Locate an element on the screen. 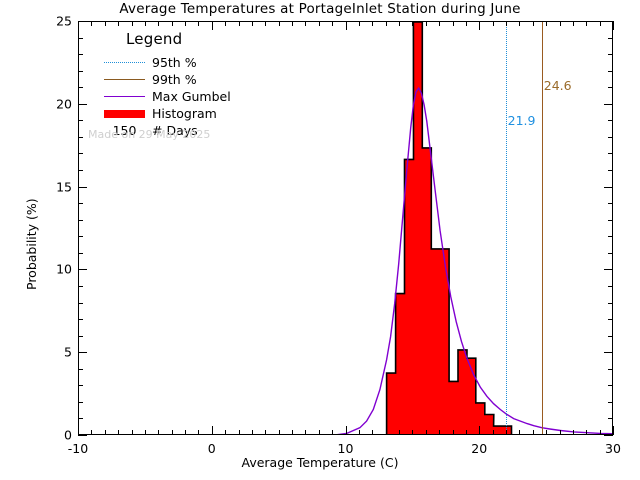 The width and height of the screenshot is (640, 480). solid-line-icon is located at coordinates (124, 80).